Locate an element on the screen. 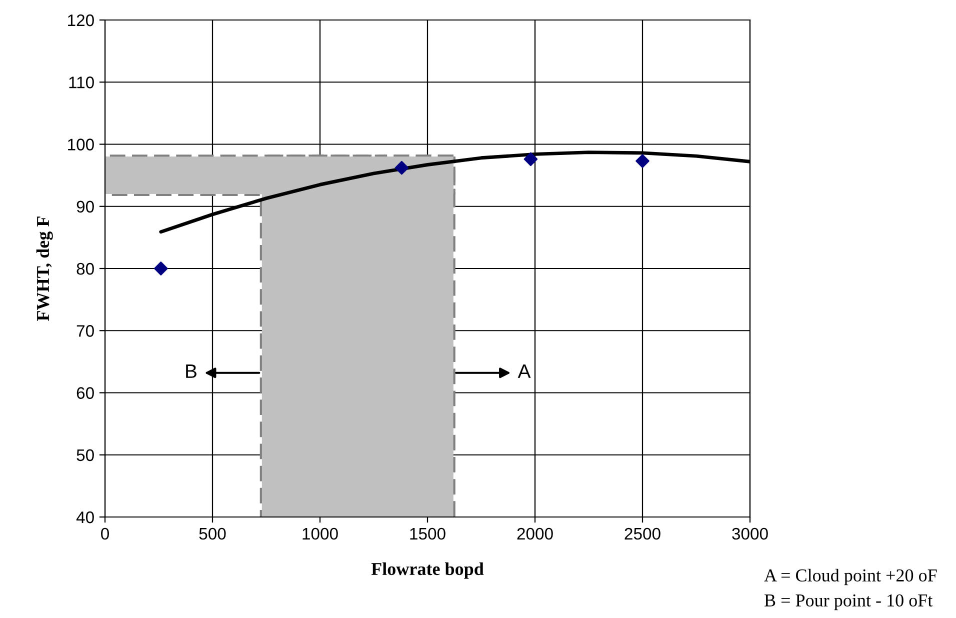 The width and height of the screenshot is (956, 618). x-tick-label: 2500 is located at coordinates (642, 534).